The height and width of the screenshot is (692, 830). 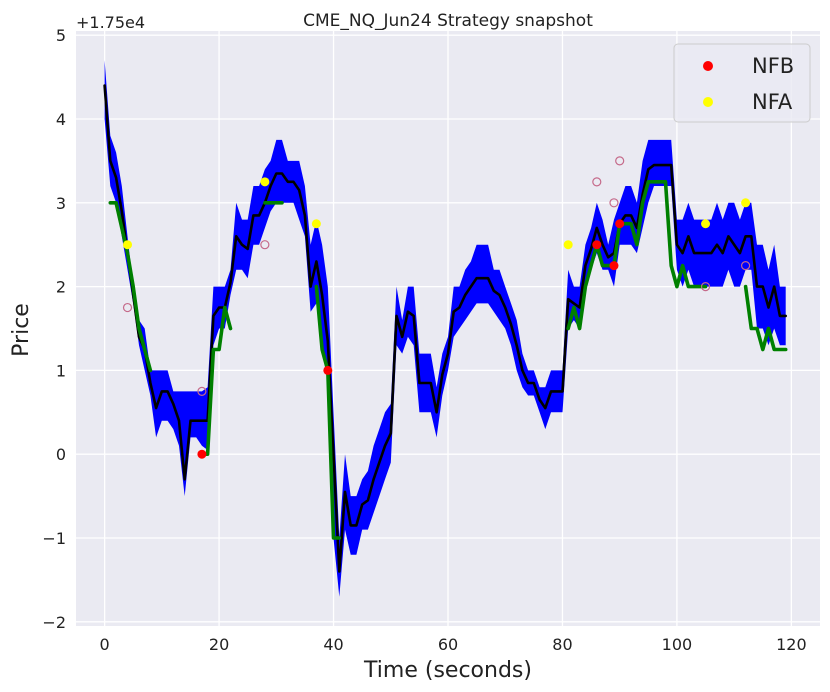 I want to click on x-tick-label: 120, so click(x=791, y=644).